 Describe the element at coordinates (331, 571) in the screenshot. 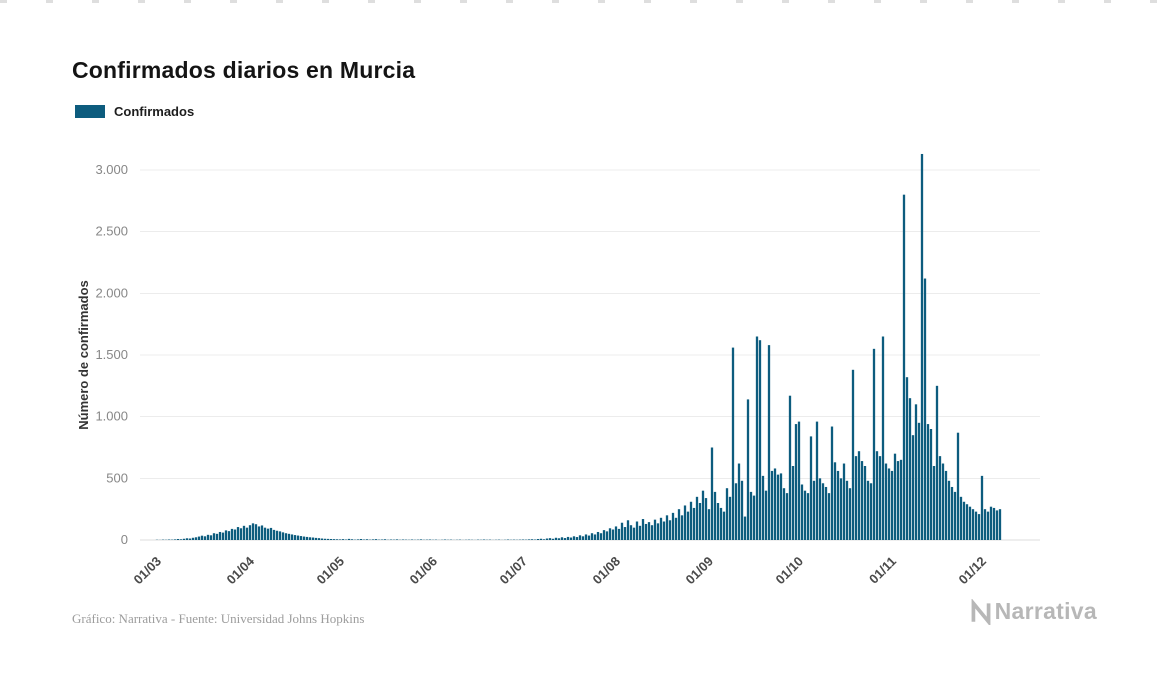

I see `x-tick-label: 01/05` at that location.